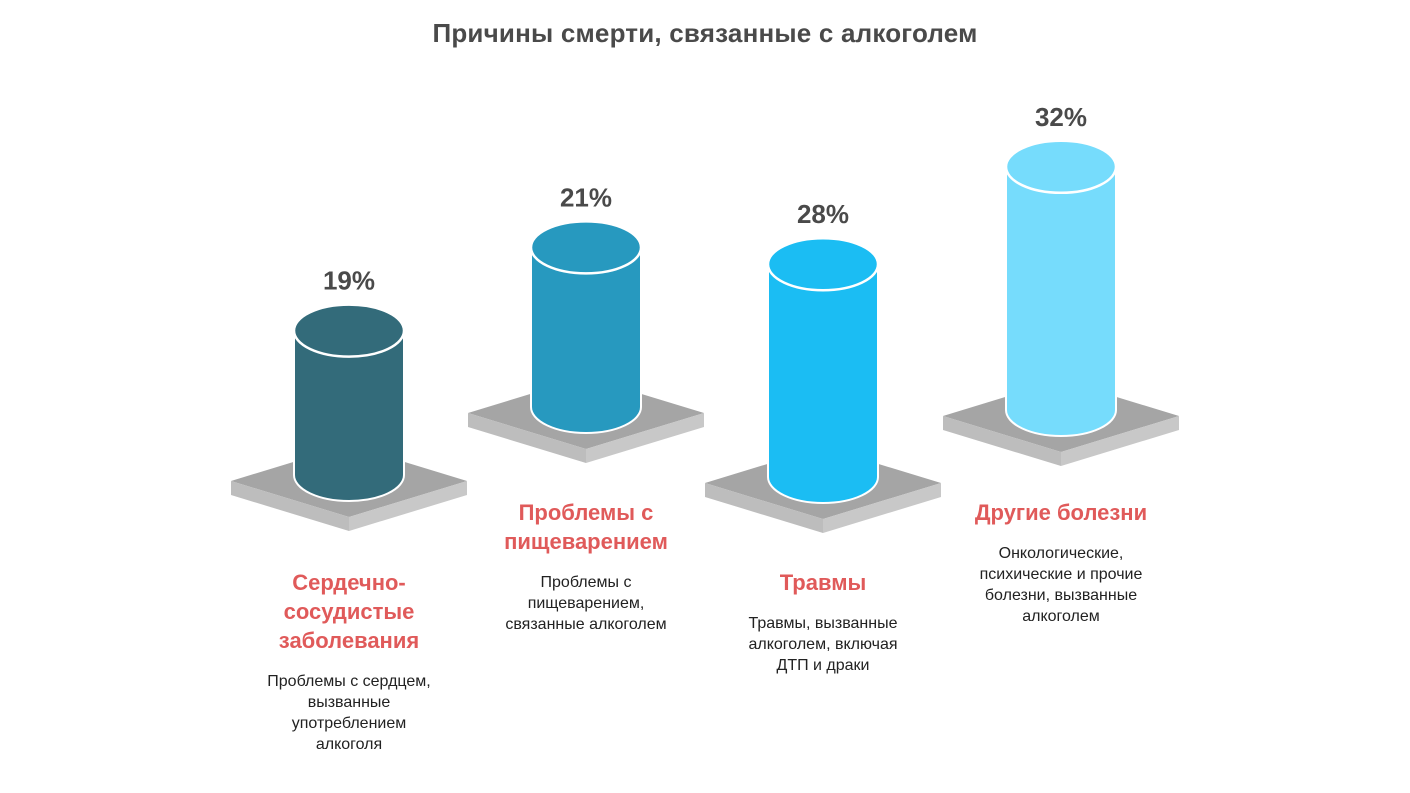  Describe the element at coordinates (586, 527) in the screenshot. I see `category-title: Проблемы с пищеварением` at that location.